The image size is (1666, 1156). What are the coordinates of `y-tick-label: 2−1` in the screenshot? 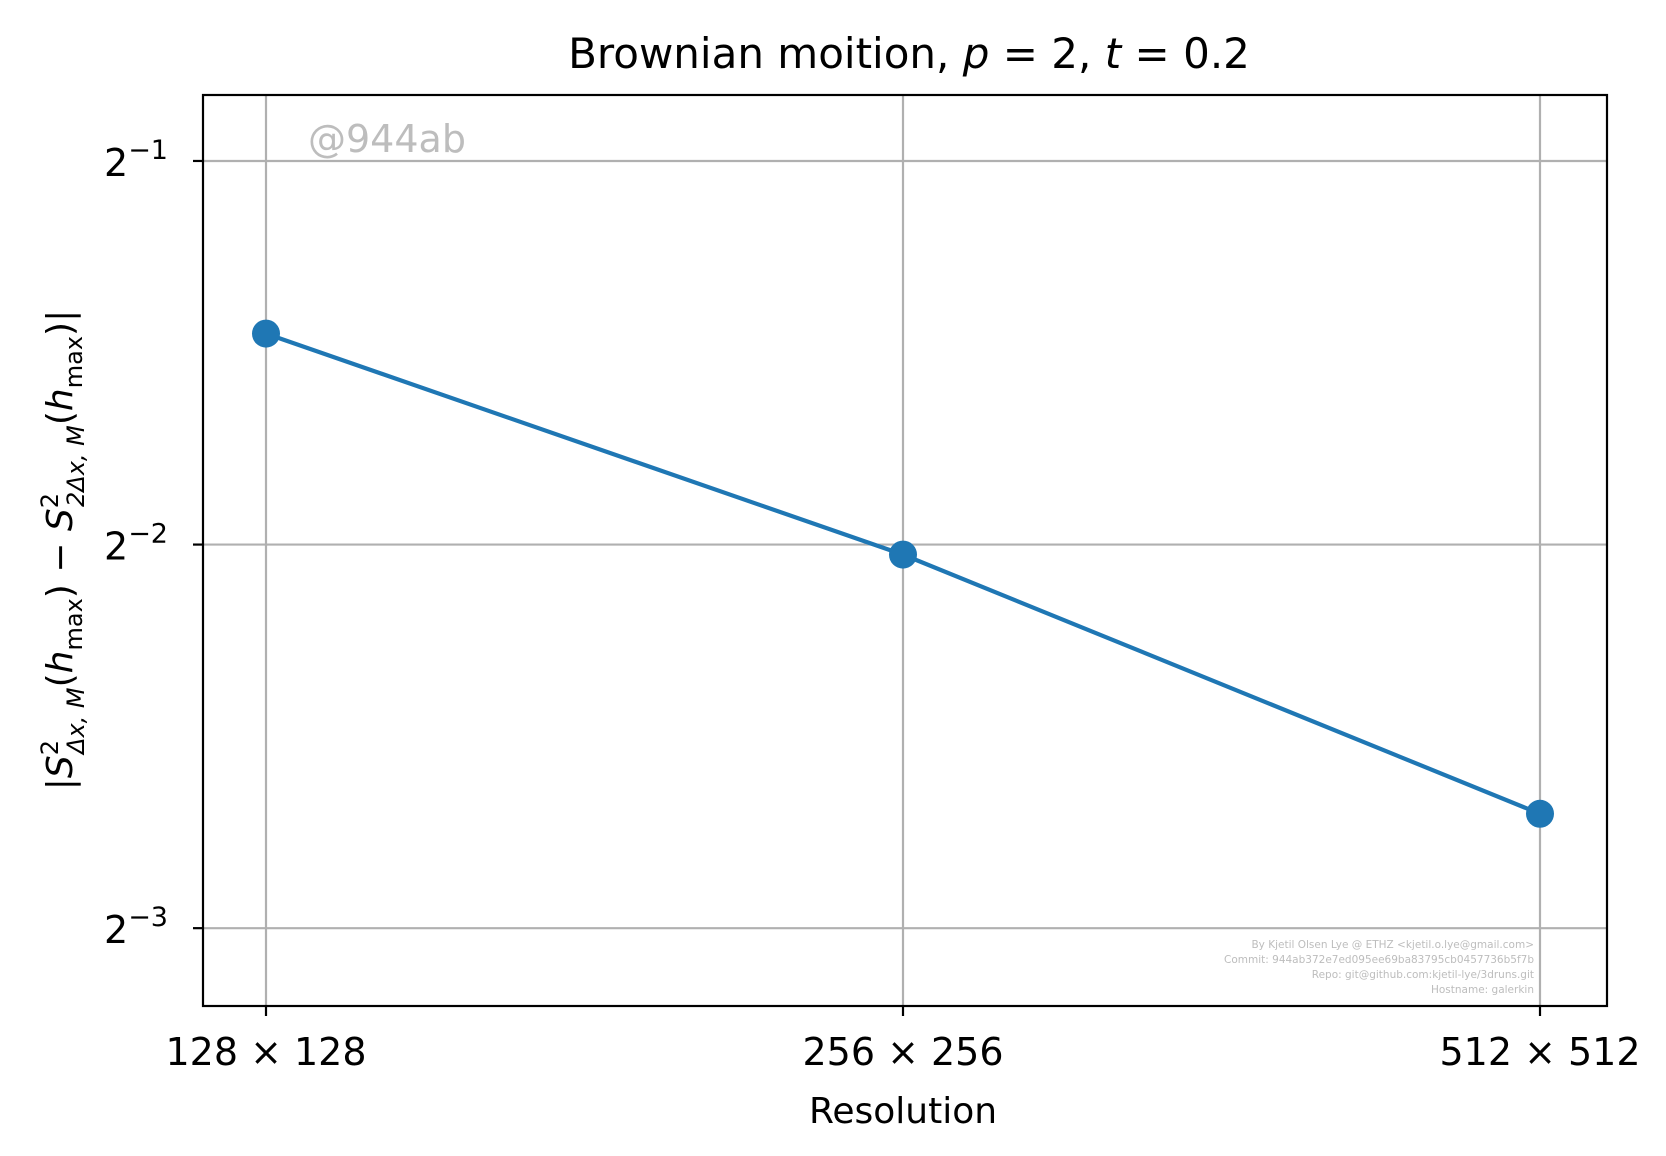 It's located at (136, 160).